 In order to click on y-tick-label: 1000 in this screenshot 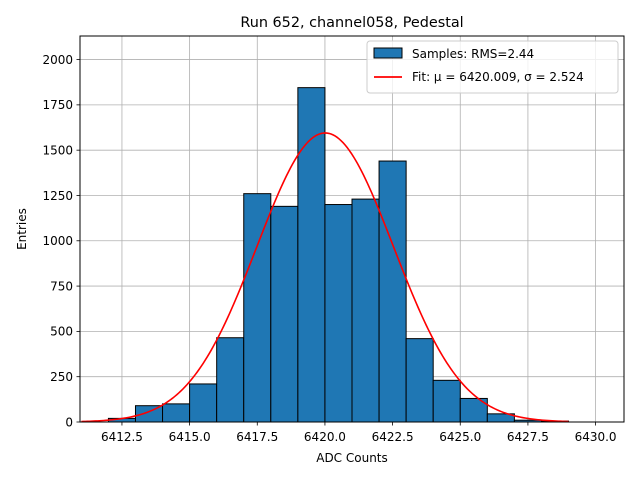, I will do `click(57, 241)`.